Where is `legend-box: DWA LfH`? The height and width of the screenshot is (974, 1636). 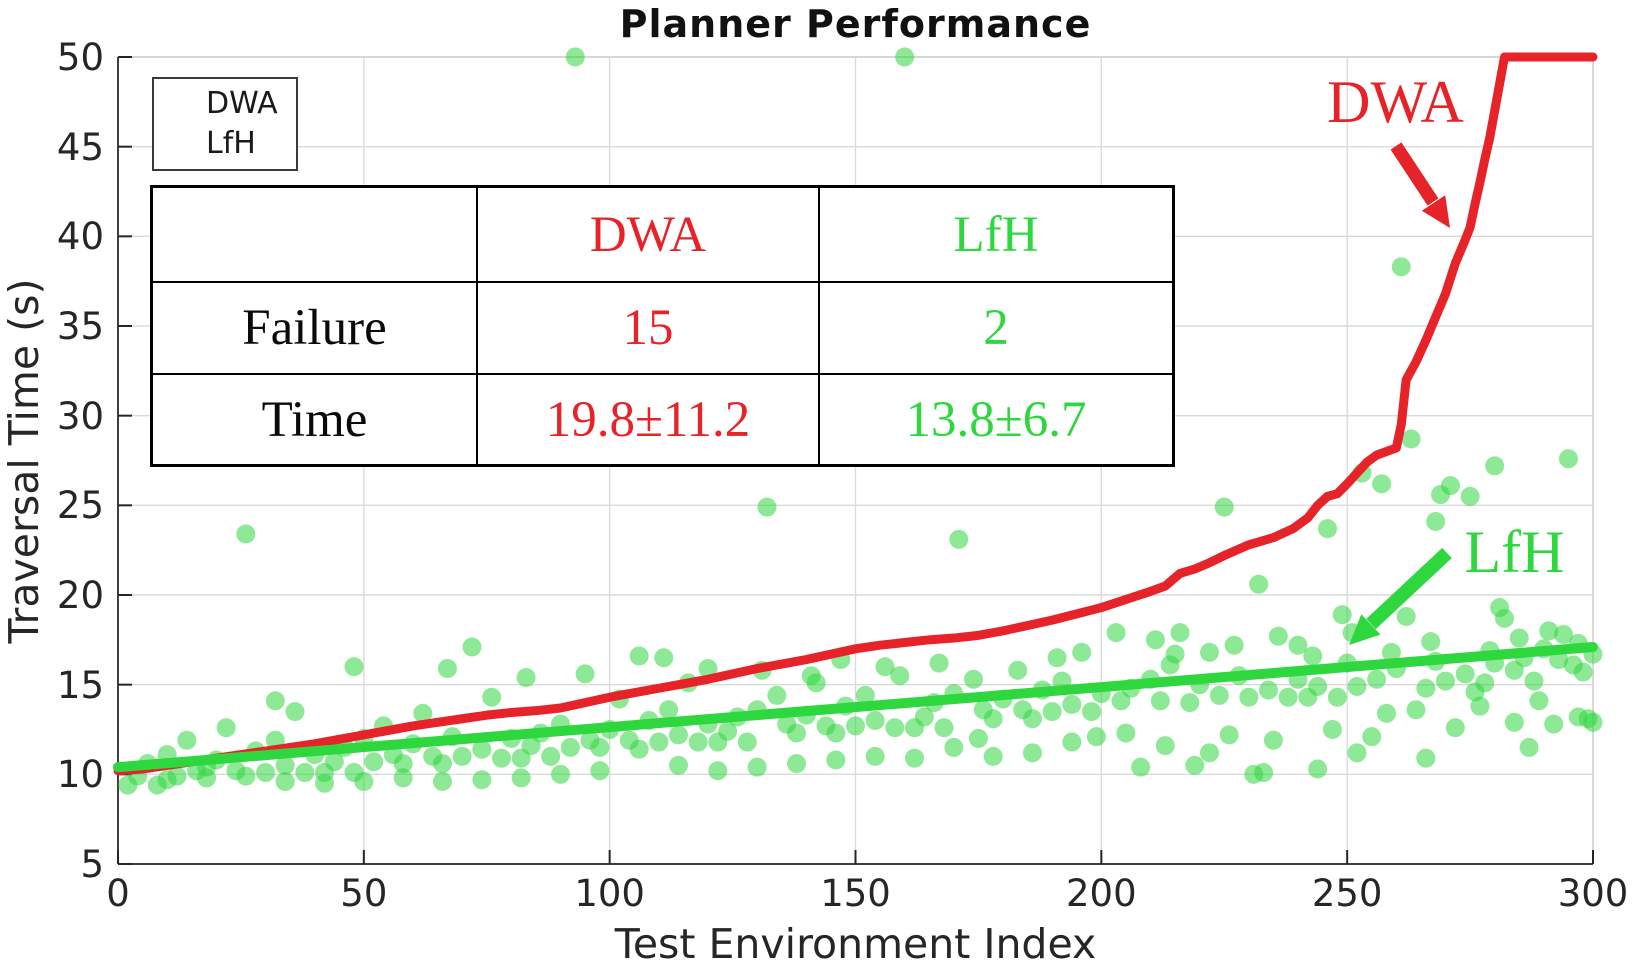
legend-box: DWA LfH is located at coordinates (225, 124).